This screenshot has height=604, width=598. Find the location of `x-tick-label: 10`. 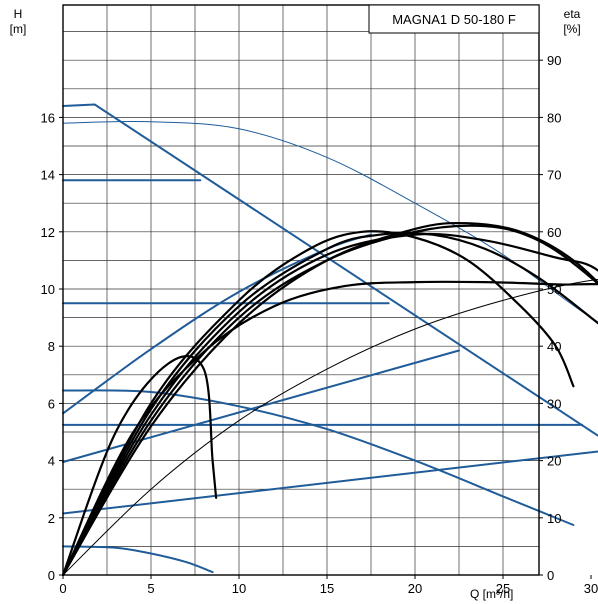

x-tick-label: 10 is located at coordinates (239, 588).